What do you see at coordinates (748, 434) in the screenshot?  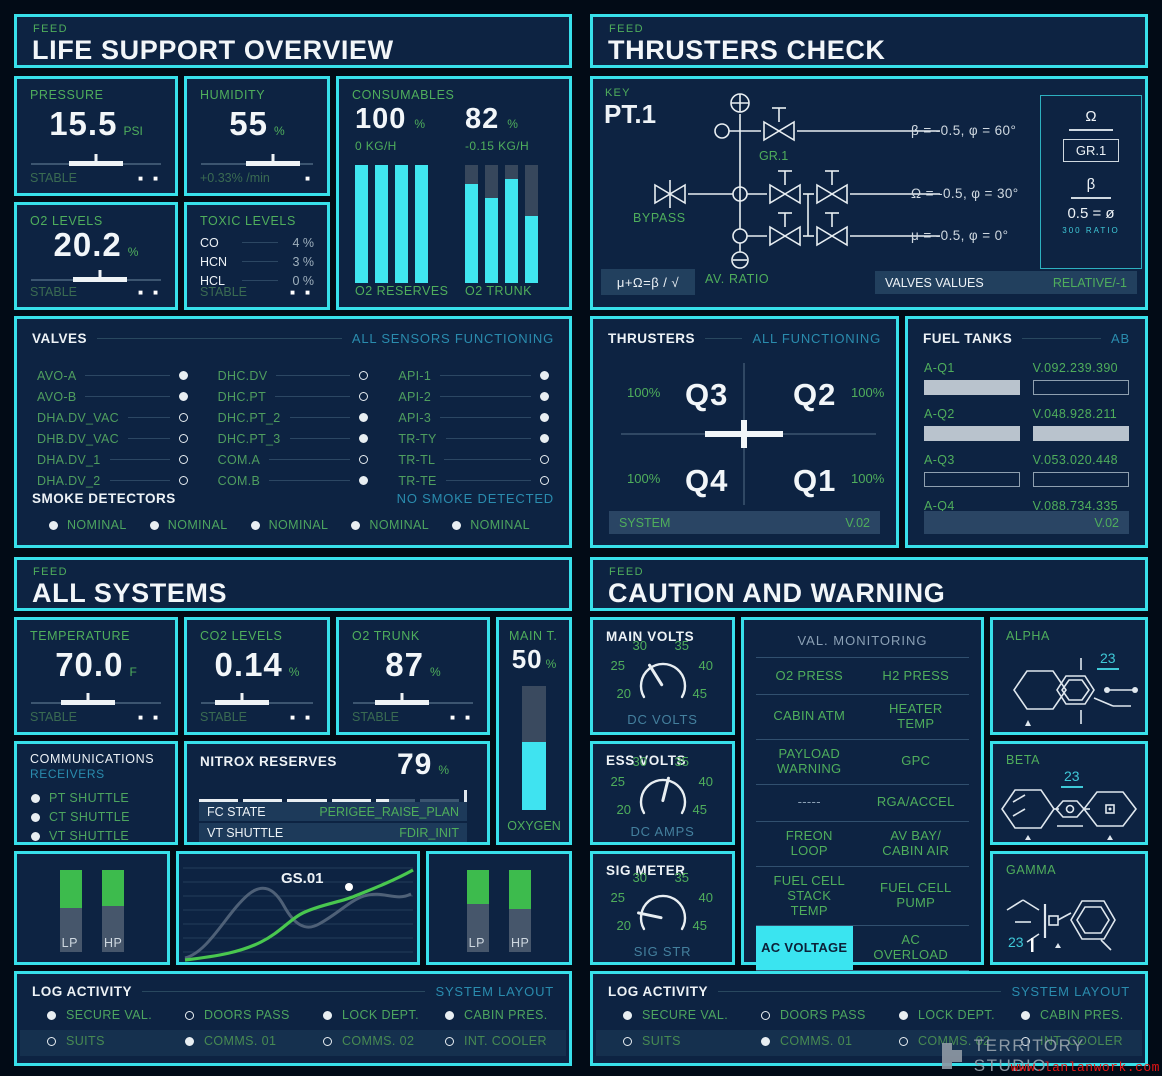 I see `crosshair` at bounding box center [748, 434].